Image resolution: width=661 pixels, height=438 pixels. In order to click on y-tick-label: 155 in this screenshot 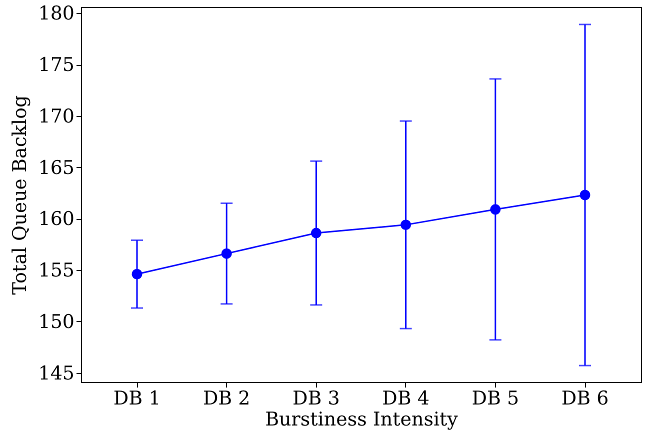, I will do `click(56, 271)`.